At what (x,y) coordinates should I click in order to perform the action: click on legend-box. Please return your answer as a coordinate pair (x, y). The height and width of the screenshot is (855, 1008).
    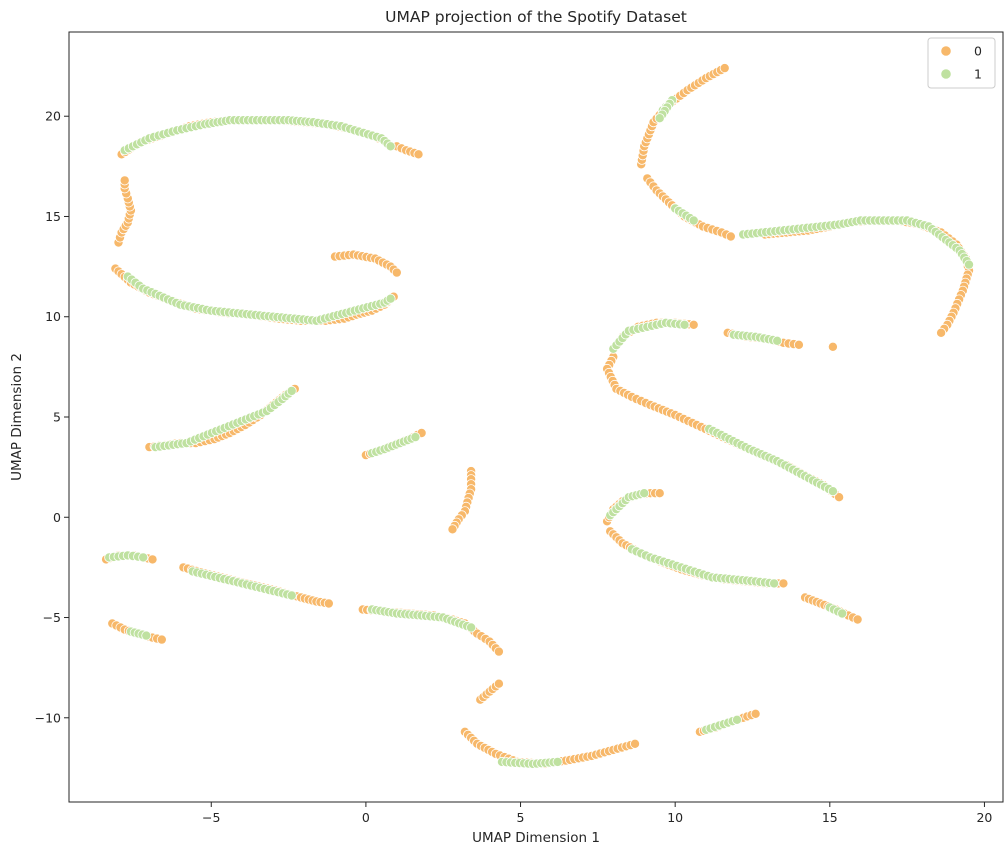
    Looking at the image, I should click on (961, 63).